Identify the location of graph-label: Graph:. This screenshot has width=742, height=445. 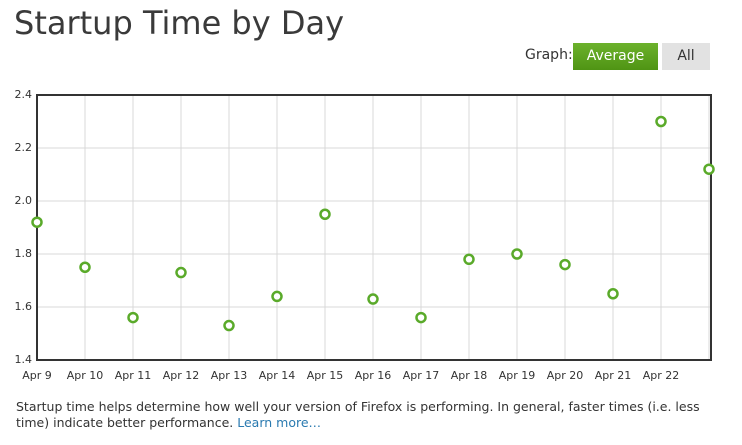
(549, 55).